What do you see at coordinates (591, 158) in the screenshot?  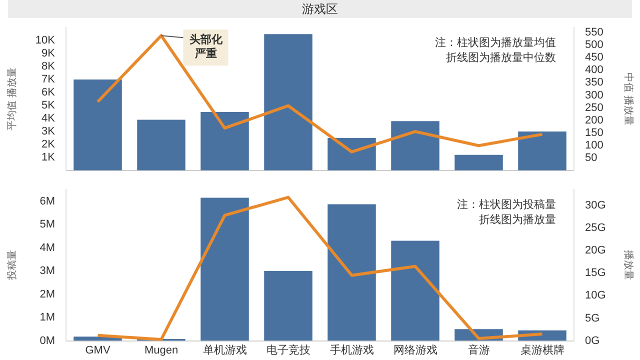 I see `y2-tick-label: 50` at bounding box center [591, 158].